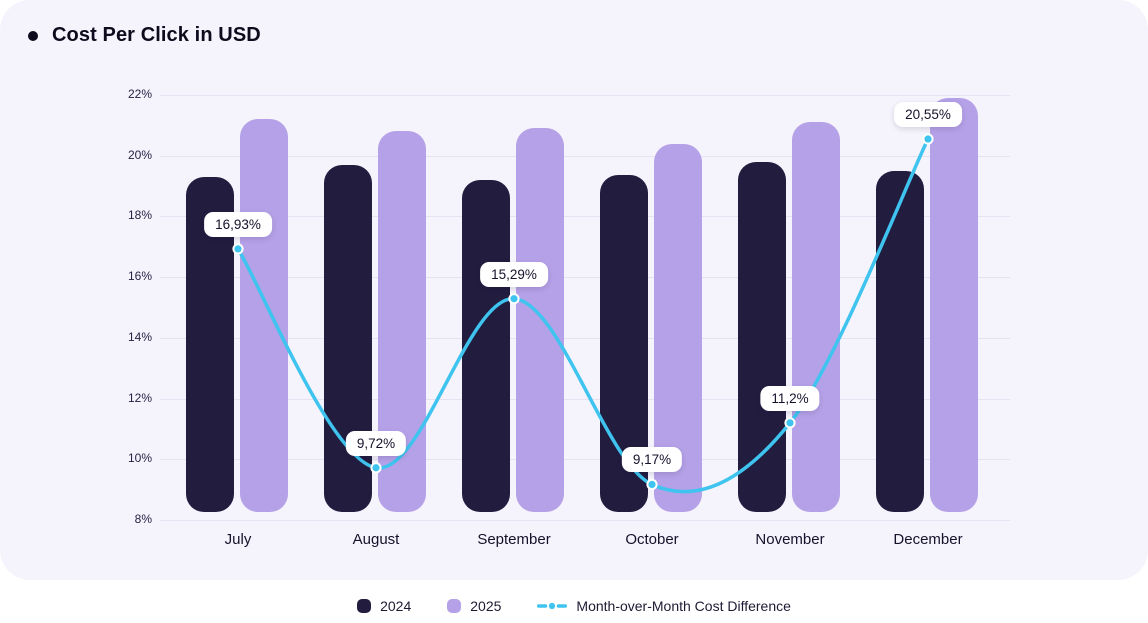 This screenshot has height=623, width=1148. Describe the element at coordinates (348, 338) in the screenshot. I see `bar-2024-august` at that location.